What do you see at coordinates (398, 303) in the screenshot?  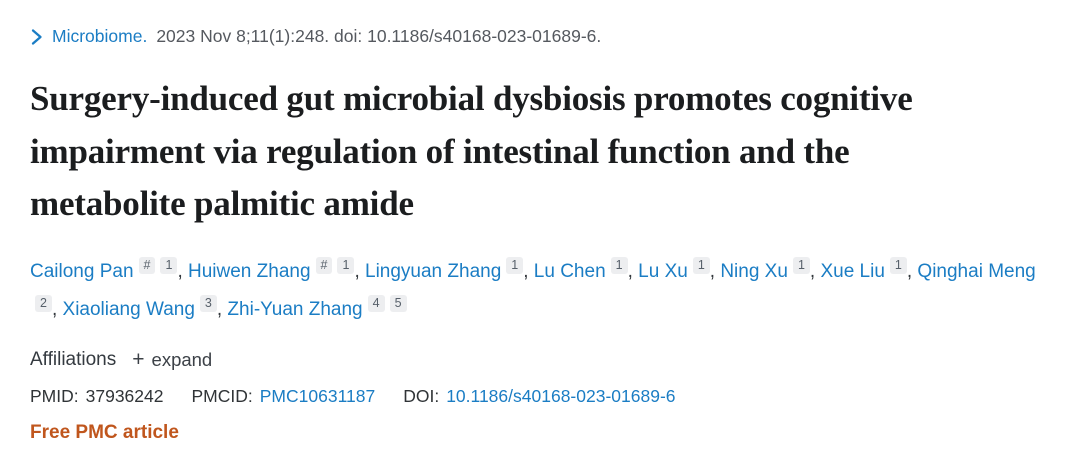 I see `affiliation-number-badge: 5` at bounding box center [398, 303].